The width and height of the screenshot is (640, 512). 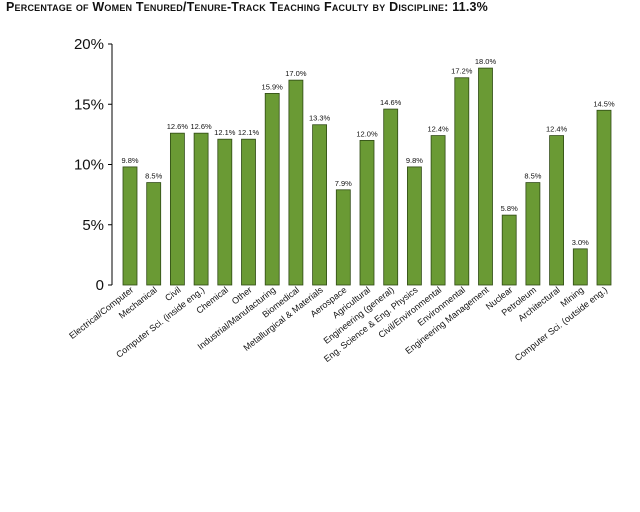 What do you see at coordinates (89, 165) in the screenshot?
I see `y-tick-label: 10%` at bounding box center [89, 165].